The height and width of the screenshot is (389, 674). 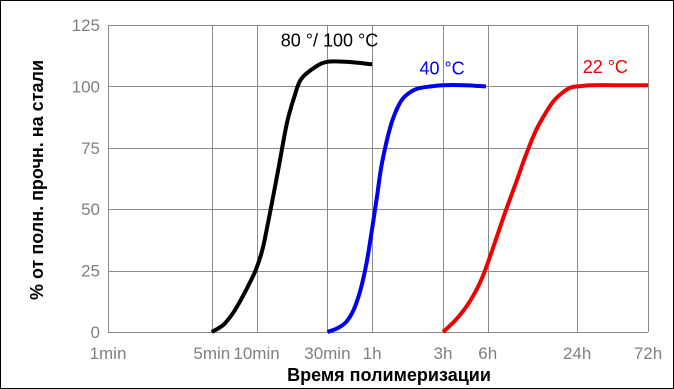 What do you see at coordinates (86, 86) in the screenshot?
I see `y-tick-label: 100` at bounding box center [86, 86].